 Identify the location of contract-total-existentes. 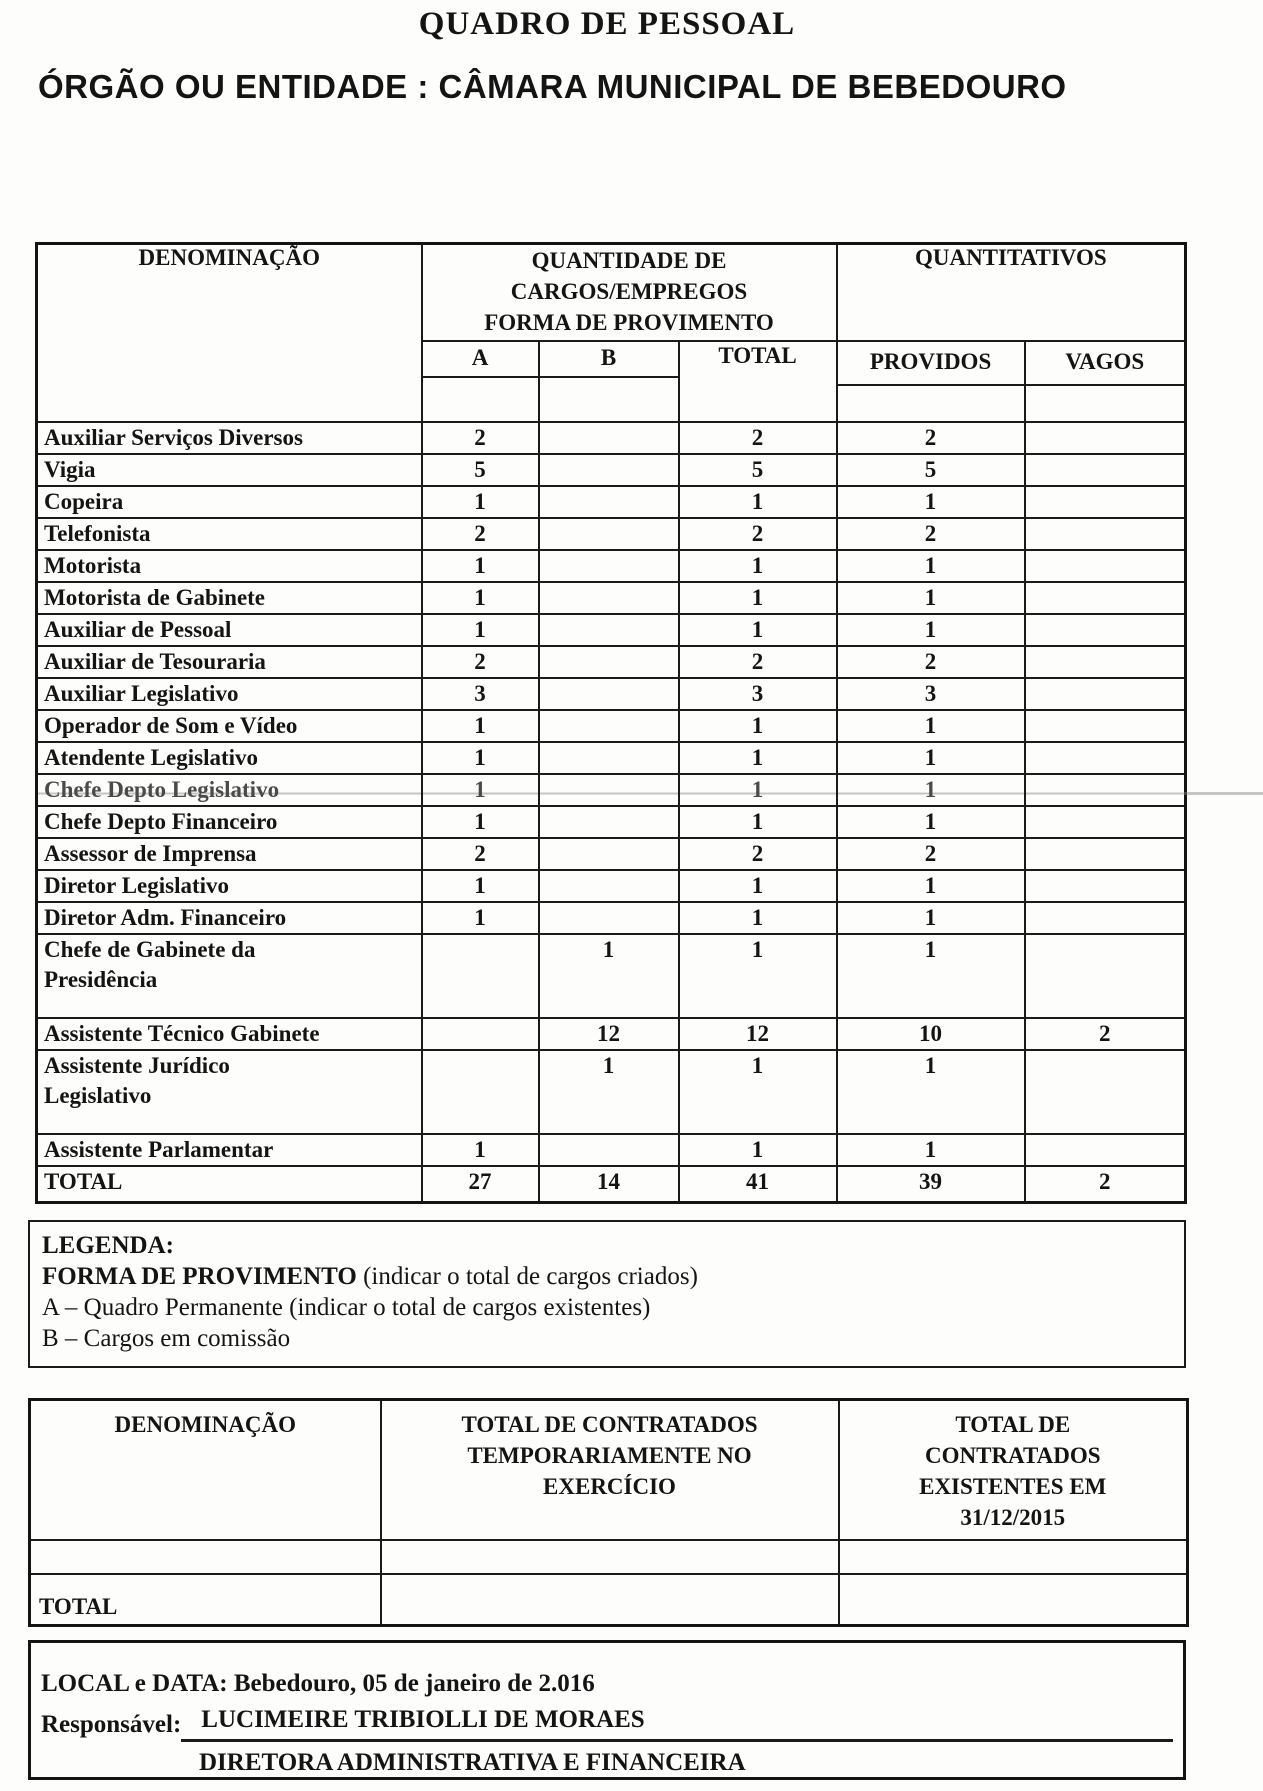
(1013, 1599).